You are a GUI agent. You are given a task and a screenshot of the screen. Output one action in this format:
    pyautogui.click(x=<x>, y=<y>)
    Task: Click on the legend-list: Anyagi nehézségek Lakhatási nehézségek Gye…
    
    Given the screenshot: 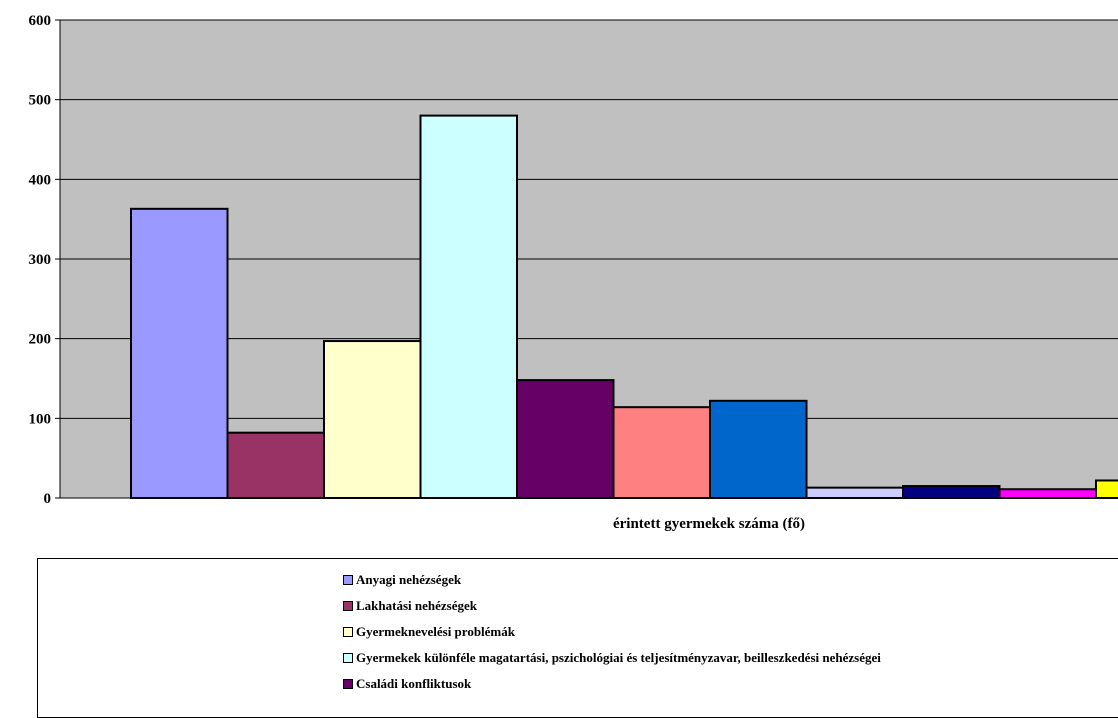 What is the action you would take?
    pyautogui.click(x=612, y=632)
    